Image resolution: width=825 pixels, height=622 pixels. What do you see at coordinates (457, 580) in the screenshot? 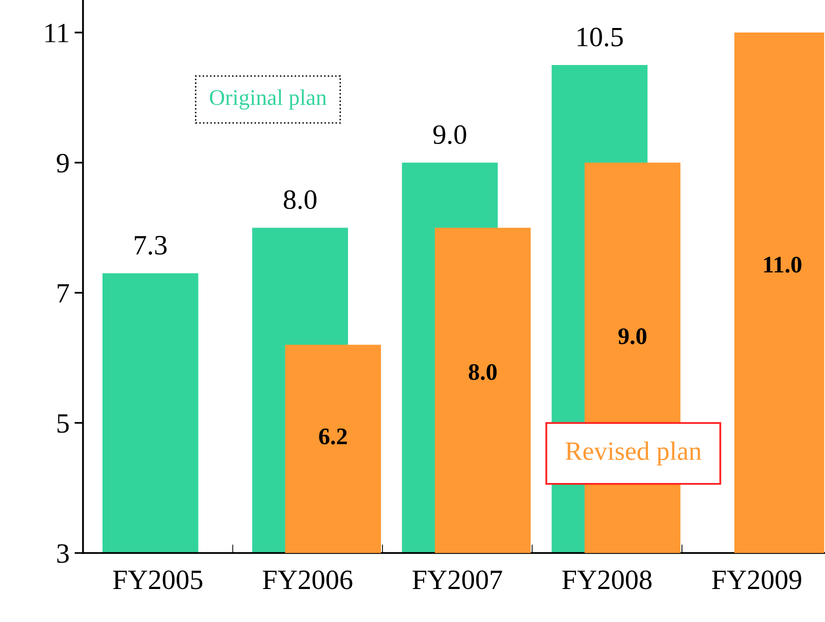
I see `x-tick-label: FY2007` at bounding box center [457, 580].